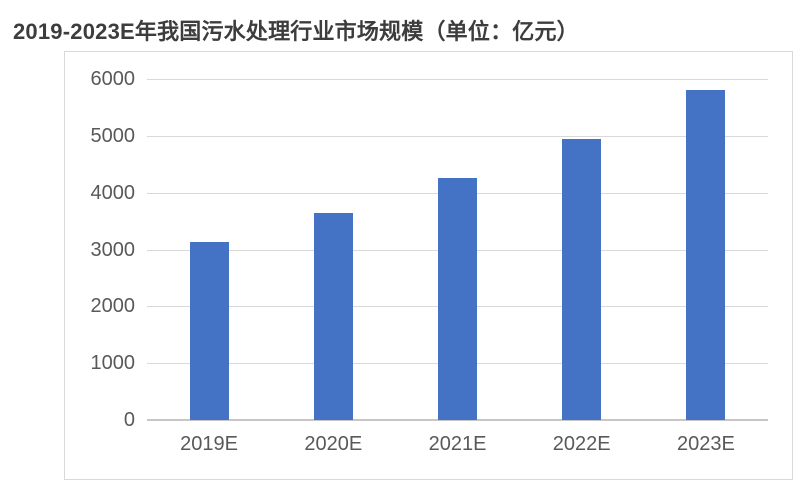 This screenshot has width=800, height=498. What do you see at coordinates (333, 316) in the screenshot?
I see `bar-2020E` at bounding box center [333, 316].